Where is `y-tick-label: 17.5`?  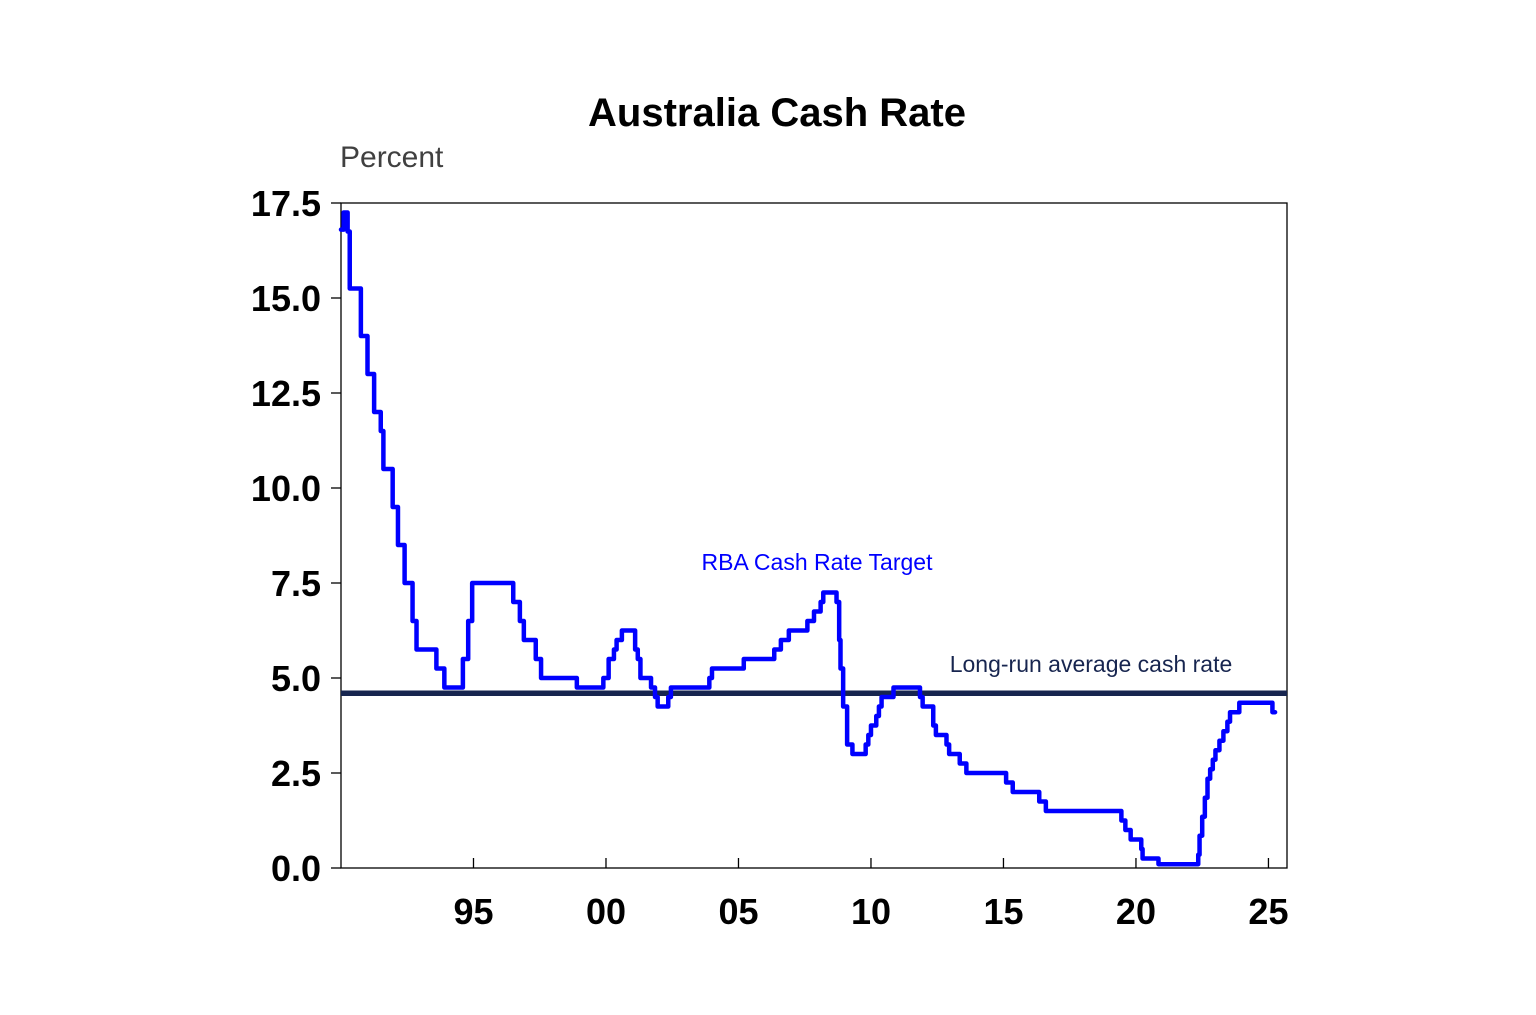
y-tick-label: 17.5 is located at coordinates (286, 203).